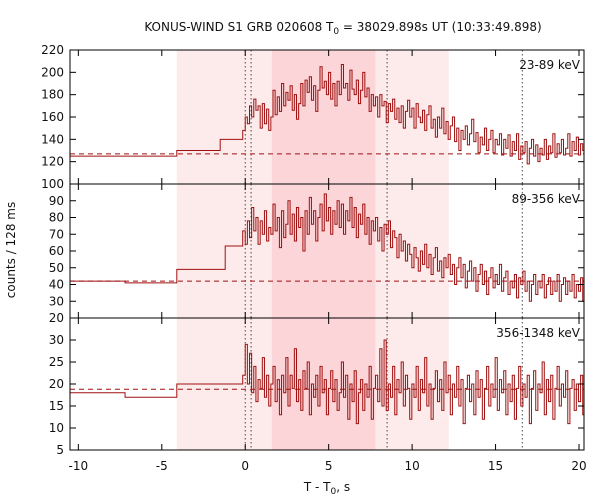 Image resolution: width=600 pixels, height=504 pixels. I want to click on y-tick-label-panel-2-40: 40, so click(56, 285).